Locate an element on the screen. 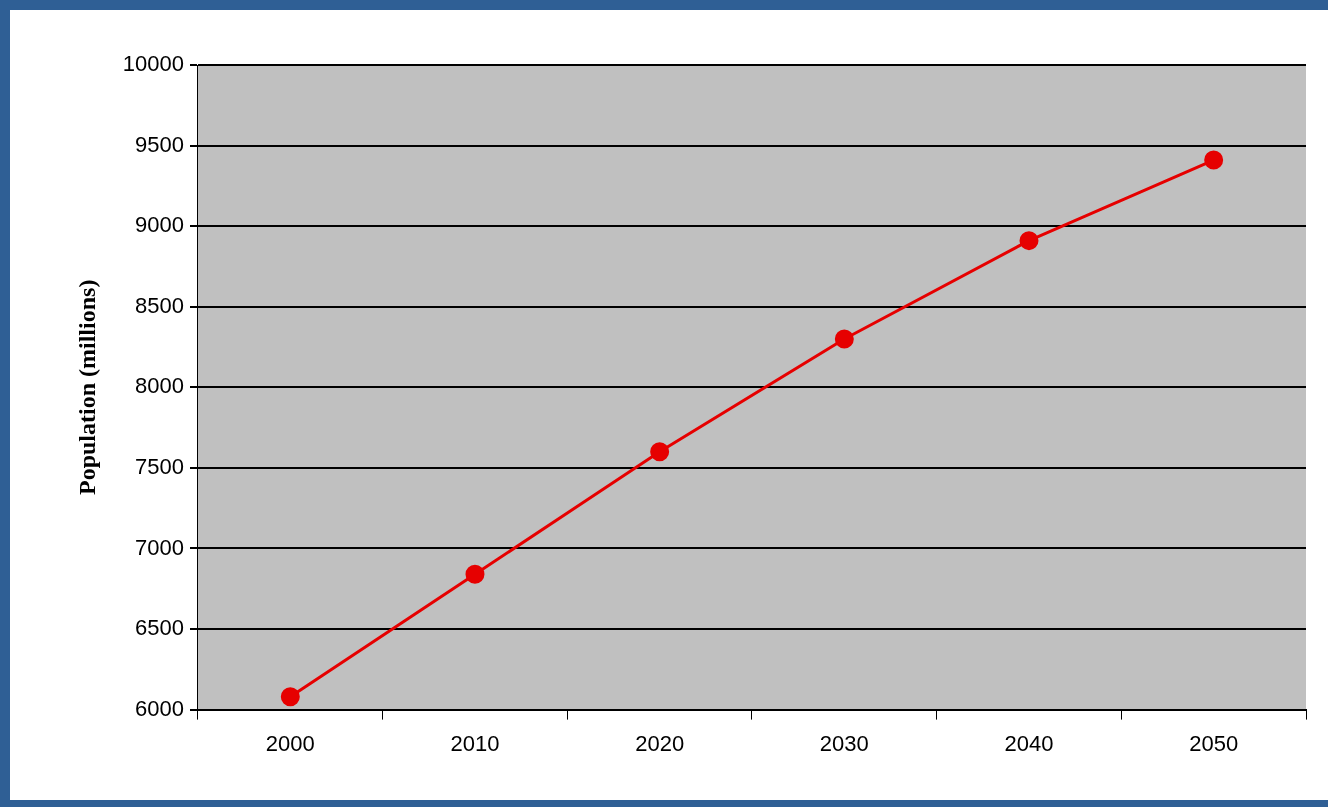 The image size is (1328, 807). y-tick-label: 7500 is located at coordinates (159, 466).